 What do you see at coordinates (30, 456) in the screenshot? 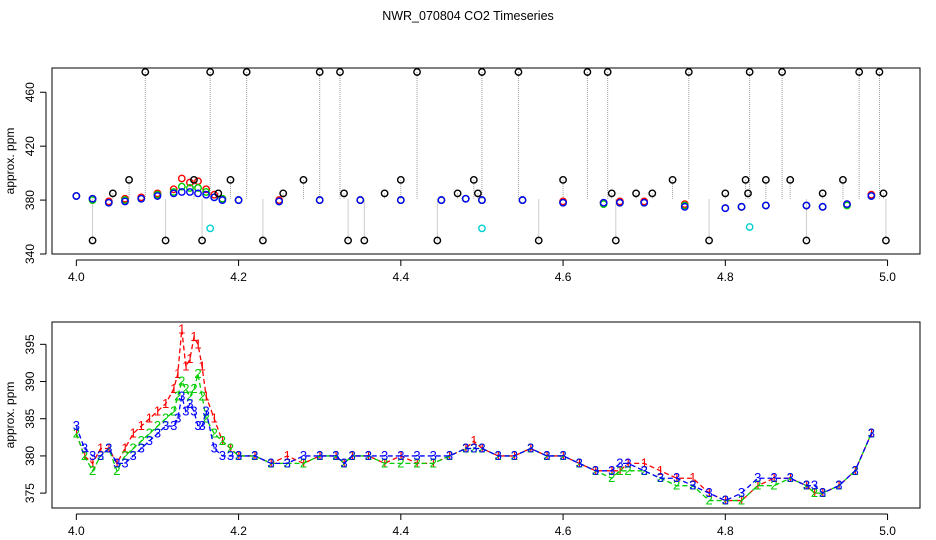
I see `y-tick-label: 380` at bounding box center [30, 456].